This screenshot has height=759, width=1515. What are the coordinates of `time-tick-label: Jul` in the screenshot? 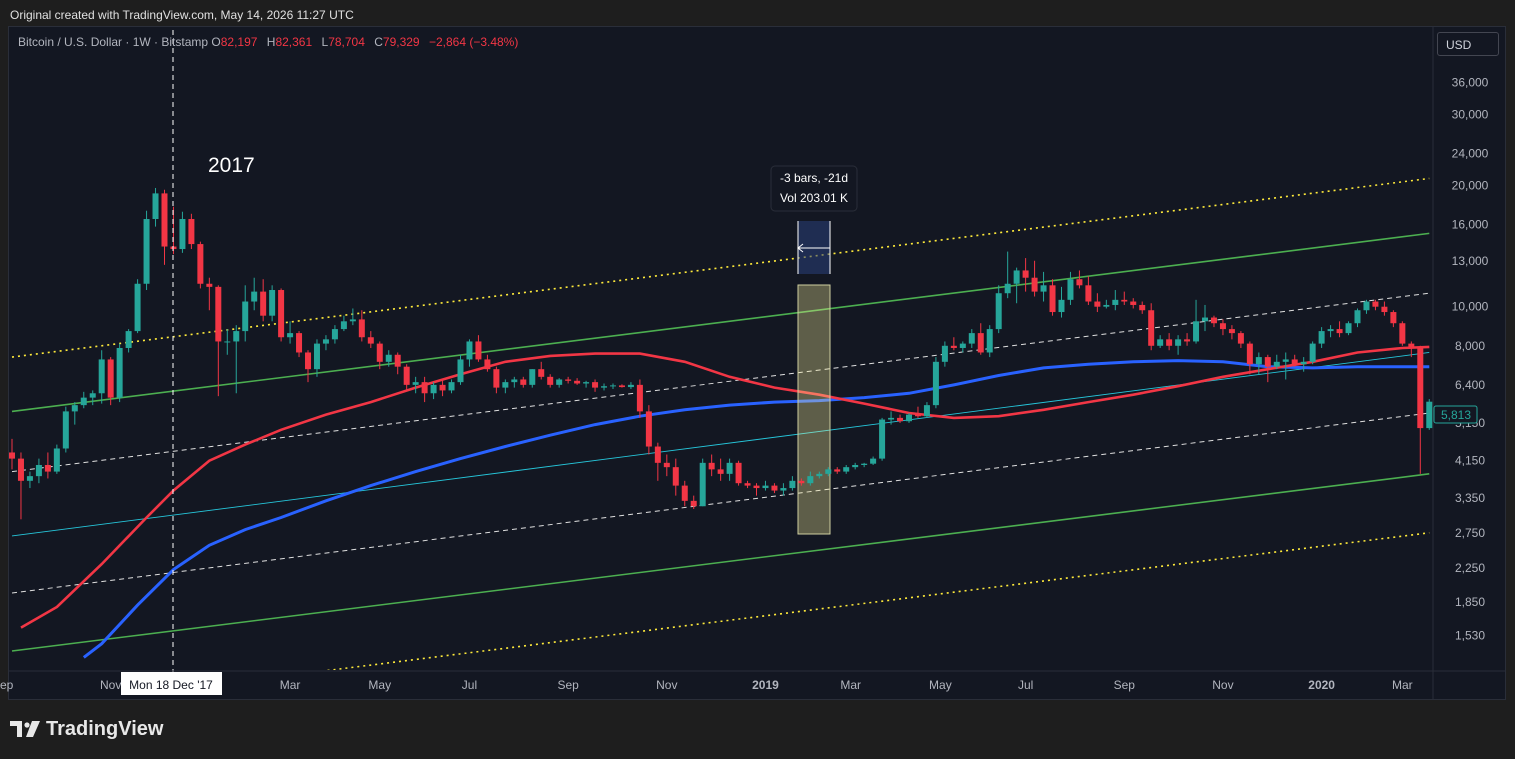 It's located at (469, 685).